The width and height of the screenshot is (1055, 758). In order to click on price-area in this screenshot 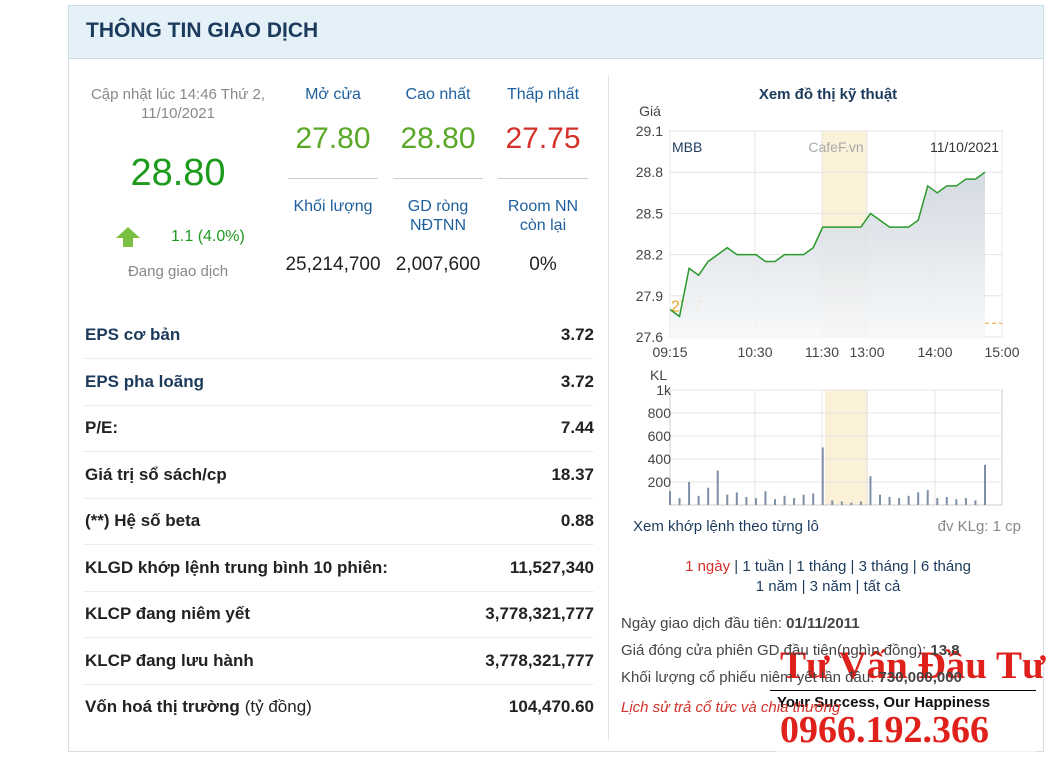, I will do `click(827, 254)`.